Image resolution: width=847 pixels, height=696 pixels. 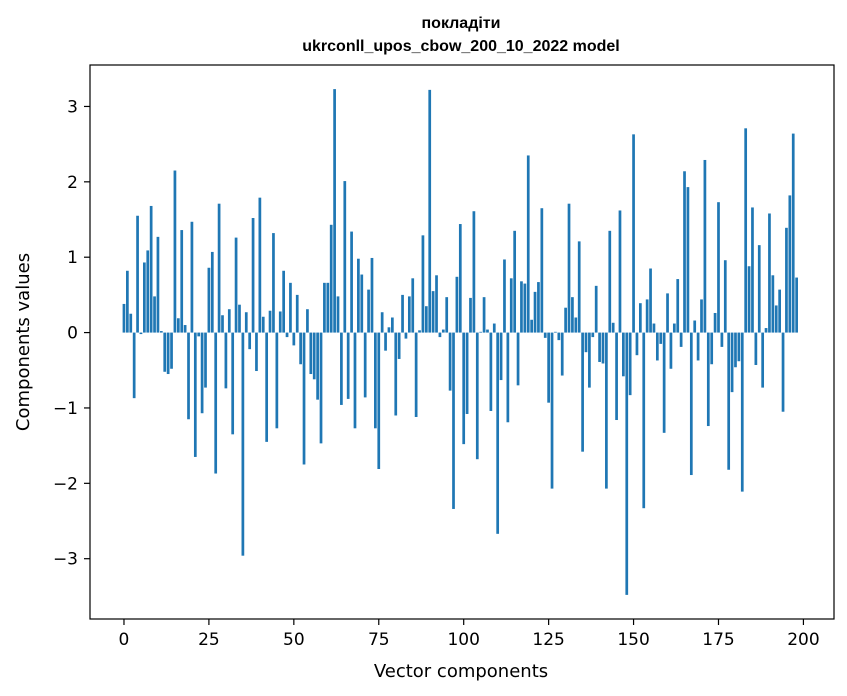 I want to click on x-tick-label: 50, so click(x=294, y=640).